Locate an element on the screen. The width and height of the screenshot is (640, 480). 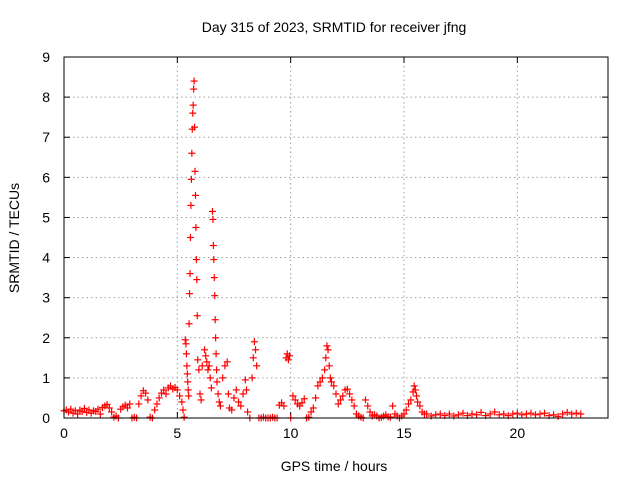
y-tick-label: 6 is located at coordinates (46, 177).